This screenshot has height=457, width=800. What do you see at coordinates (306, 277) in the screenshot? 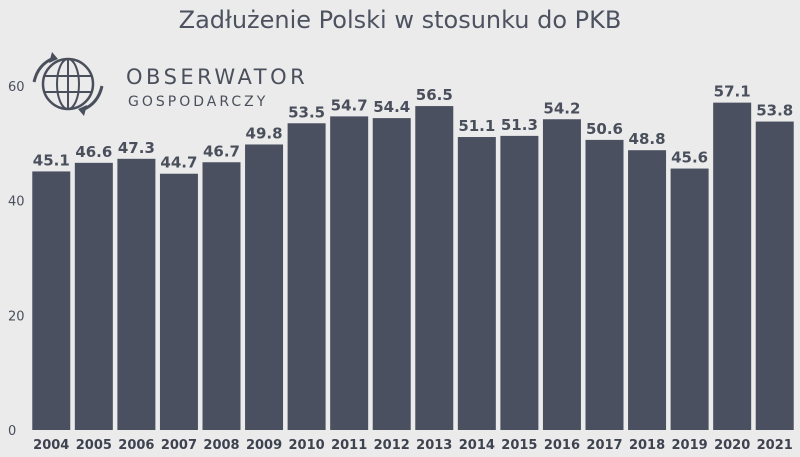
I see `bar-2010` at bounding box center [306, 277].